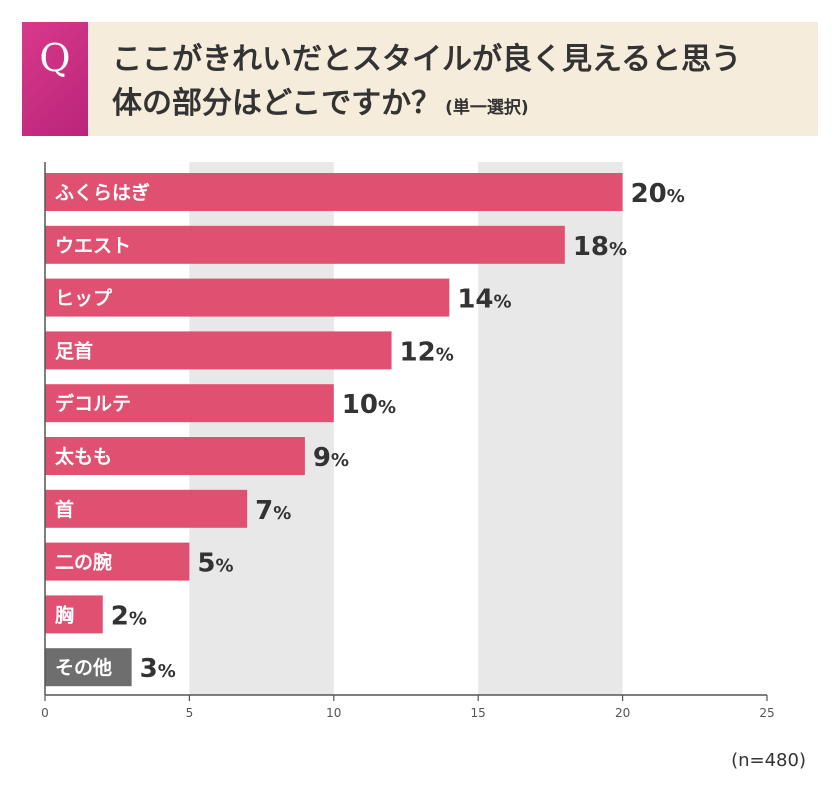 This screenshot has width=840, height=805. Describe the element at coordinates (93, 246) in the screenshot. I see `bar-category-label: ウエスト` at that location.